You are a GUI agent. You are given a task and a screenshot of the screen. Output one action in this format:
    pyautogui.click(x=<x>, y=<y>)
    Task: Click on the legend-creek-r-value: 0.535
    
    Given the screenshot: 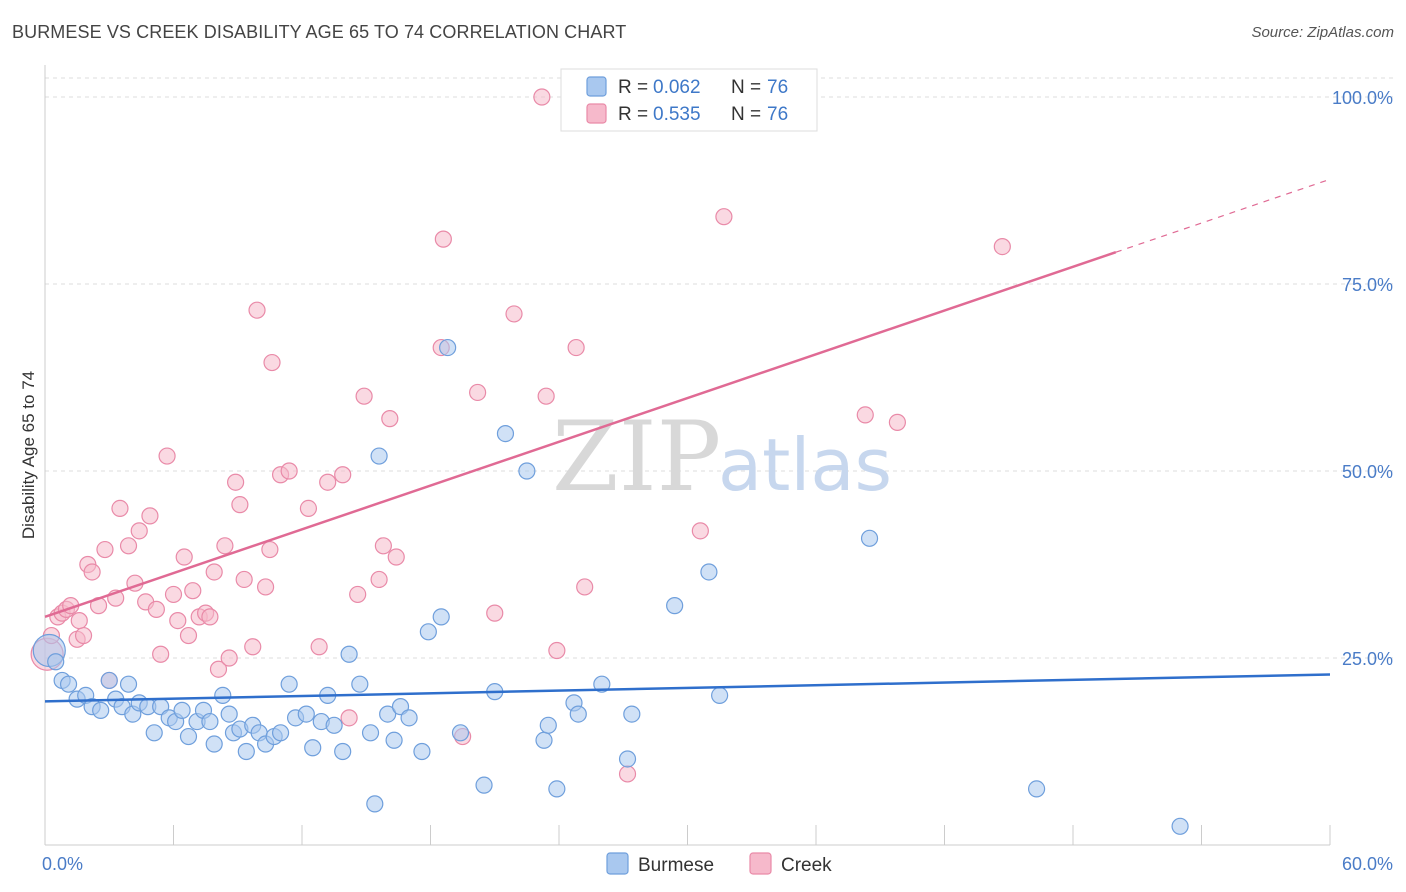 What is the action you would take?
    pyautogui.click(x=677, y=114)
    